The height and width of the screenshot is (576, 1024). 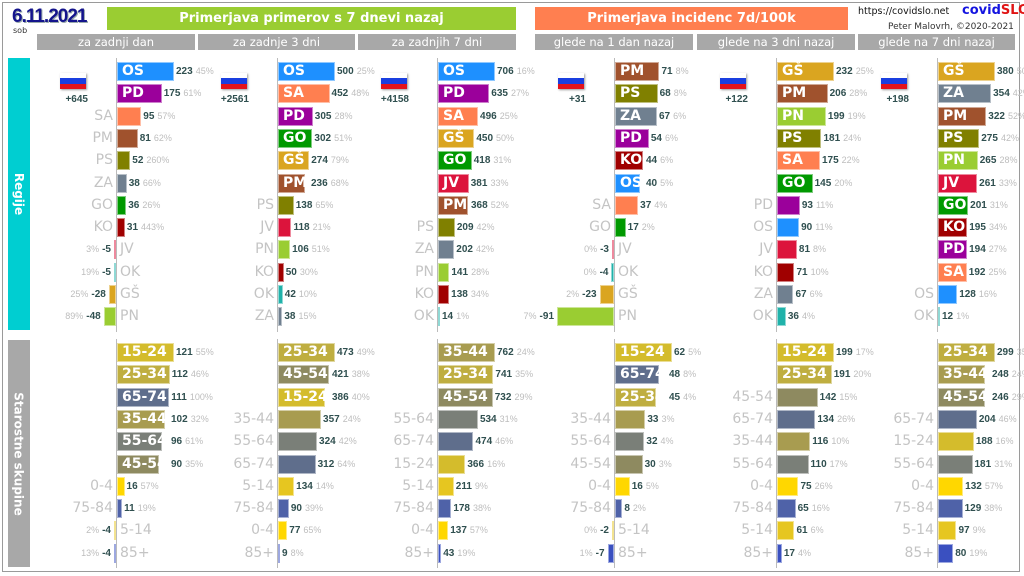 I want to click on region-value: 206 28%, so click(x=848, y=94).